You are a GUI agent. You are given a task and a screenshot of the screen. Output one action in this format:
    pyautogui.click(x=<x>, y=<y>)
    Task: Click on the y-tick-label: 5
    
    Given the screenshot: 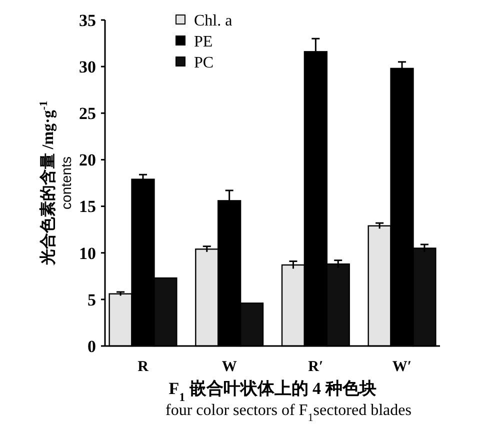 What is the action you would take?
    pyautogui.click(x=92, y=300)
    